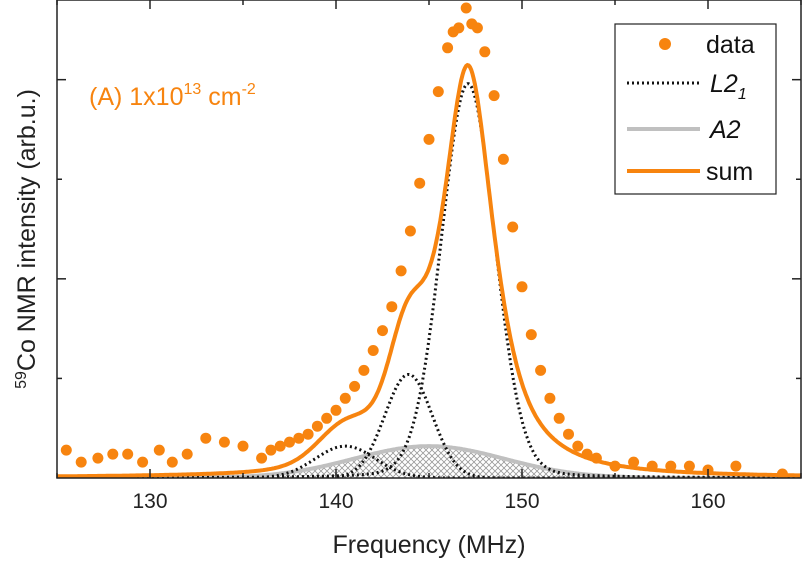  I want to click on x-tick-label: 160, so click(707, 501).